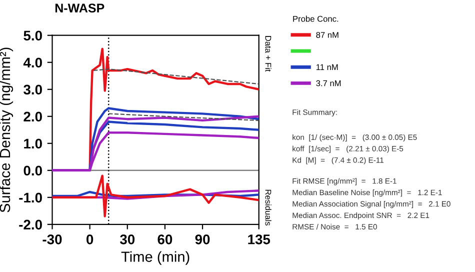 The height and width of the screenshot is (272, 475). I want to click on text: Residuals, so click(268, 208).